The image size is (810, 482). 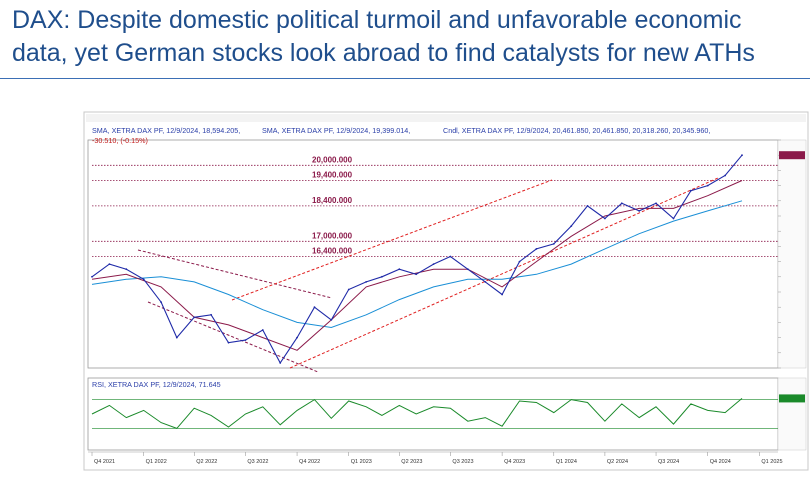 What do you see at coordinates (392, 240) in the screenshot?
I see `uptrend-channel-upper` at bounding box center [392, 240].